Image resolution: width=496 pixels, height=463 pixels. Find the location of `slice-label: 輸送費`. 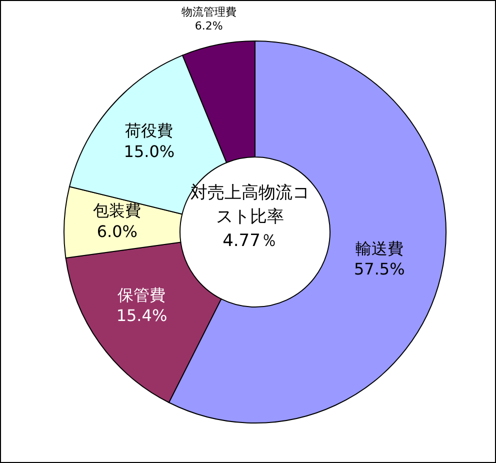

slice-label: 輸送費 is located at coordinates (379, 248).